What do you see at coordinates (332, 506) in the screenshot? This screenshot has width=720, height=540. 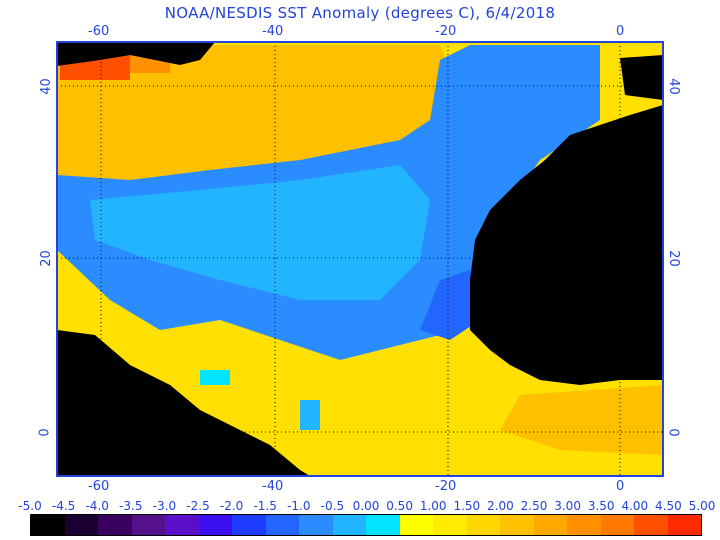 I see `colorbar-tick-label: -0.5` at bounding box center [332, 506].